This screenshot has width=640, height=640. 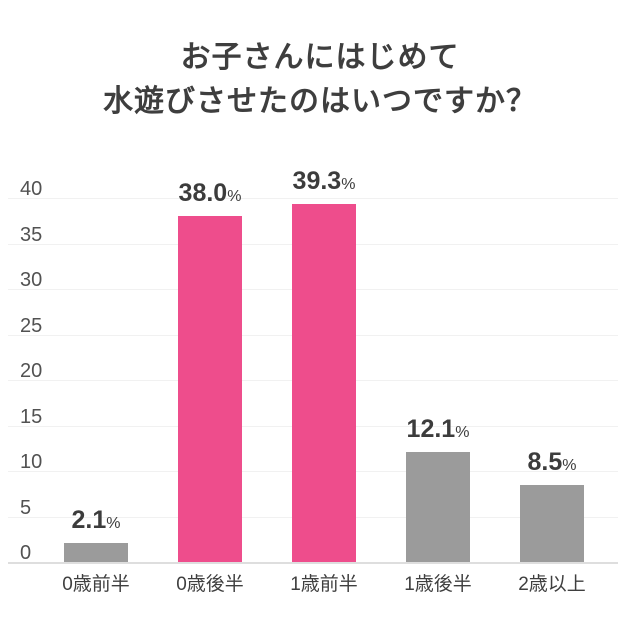 I want to click on bar-value-label: 12.1%, so click(x=438, y=429).